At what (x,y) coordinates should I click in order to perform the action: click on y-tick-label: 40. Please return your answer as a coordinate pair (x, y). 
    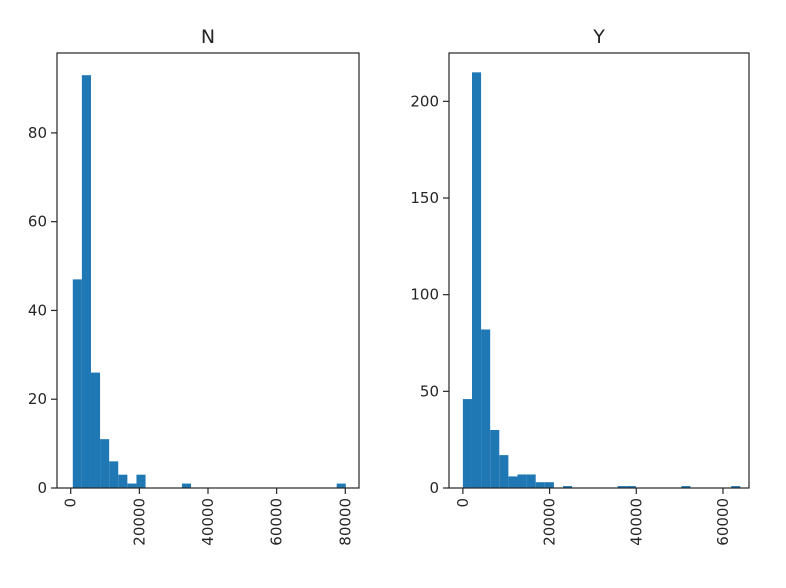
    Looking at the image, I should click on (37, 310).